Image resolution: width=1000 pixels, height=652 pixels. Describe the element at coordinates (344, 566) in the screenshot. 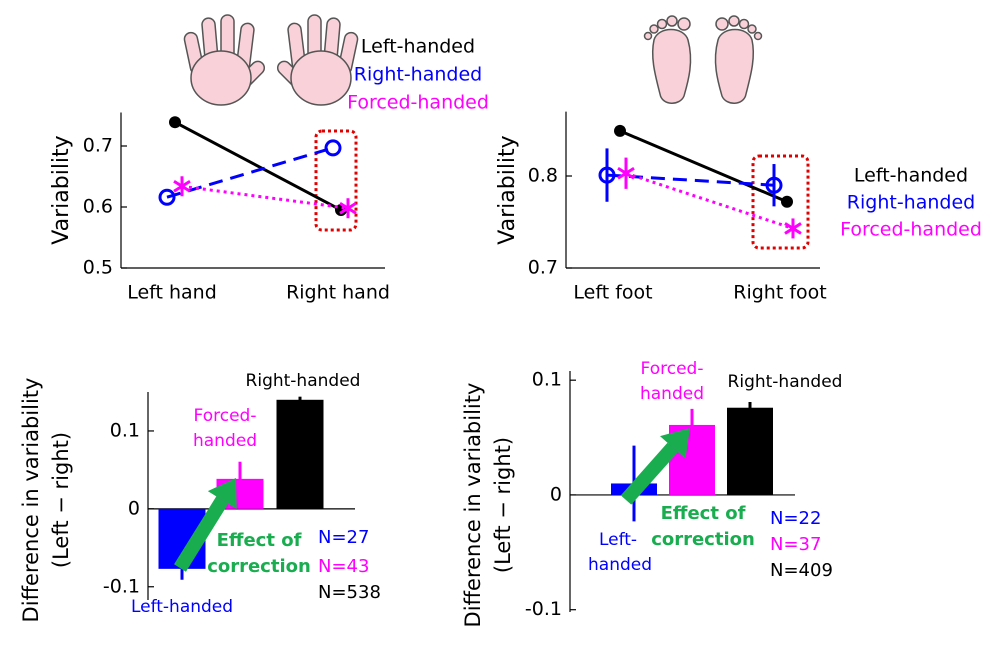

I see `sample-size: N=43` at that location.